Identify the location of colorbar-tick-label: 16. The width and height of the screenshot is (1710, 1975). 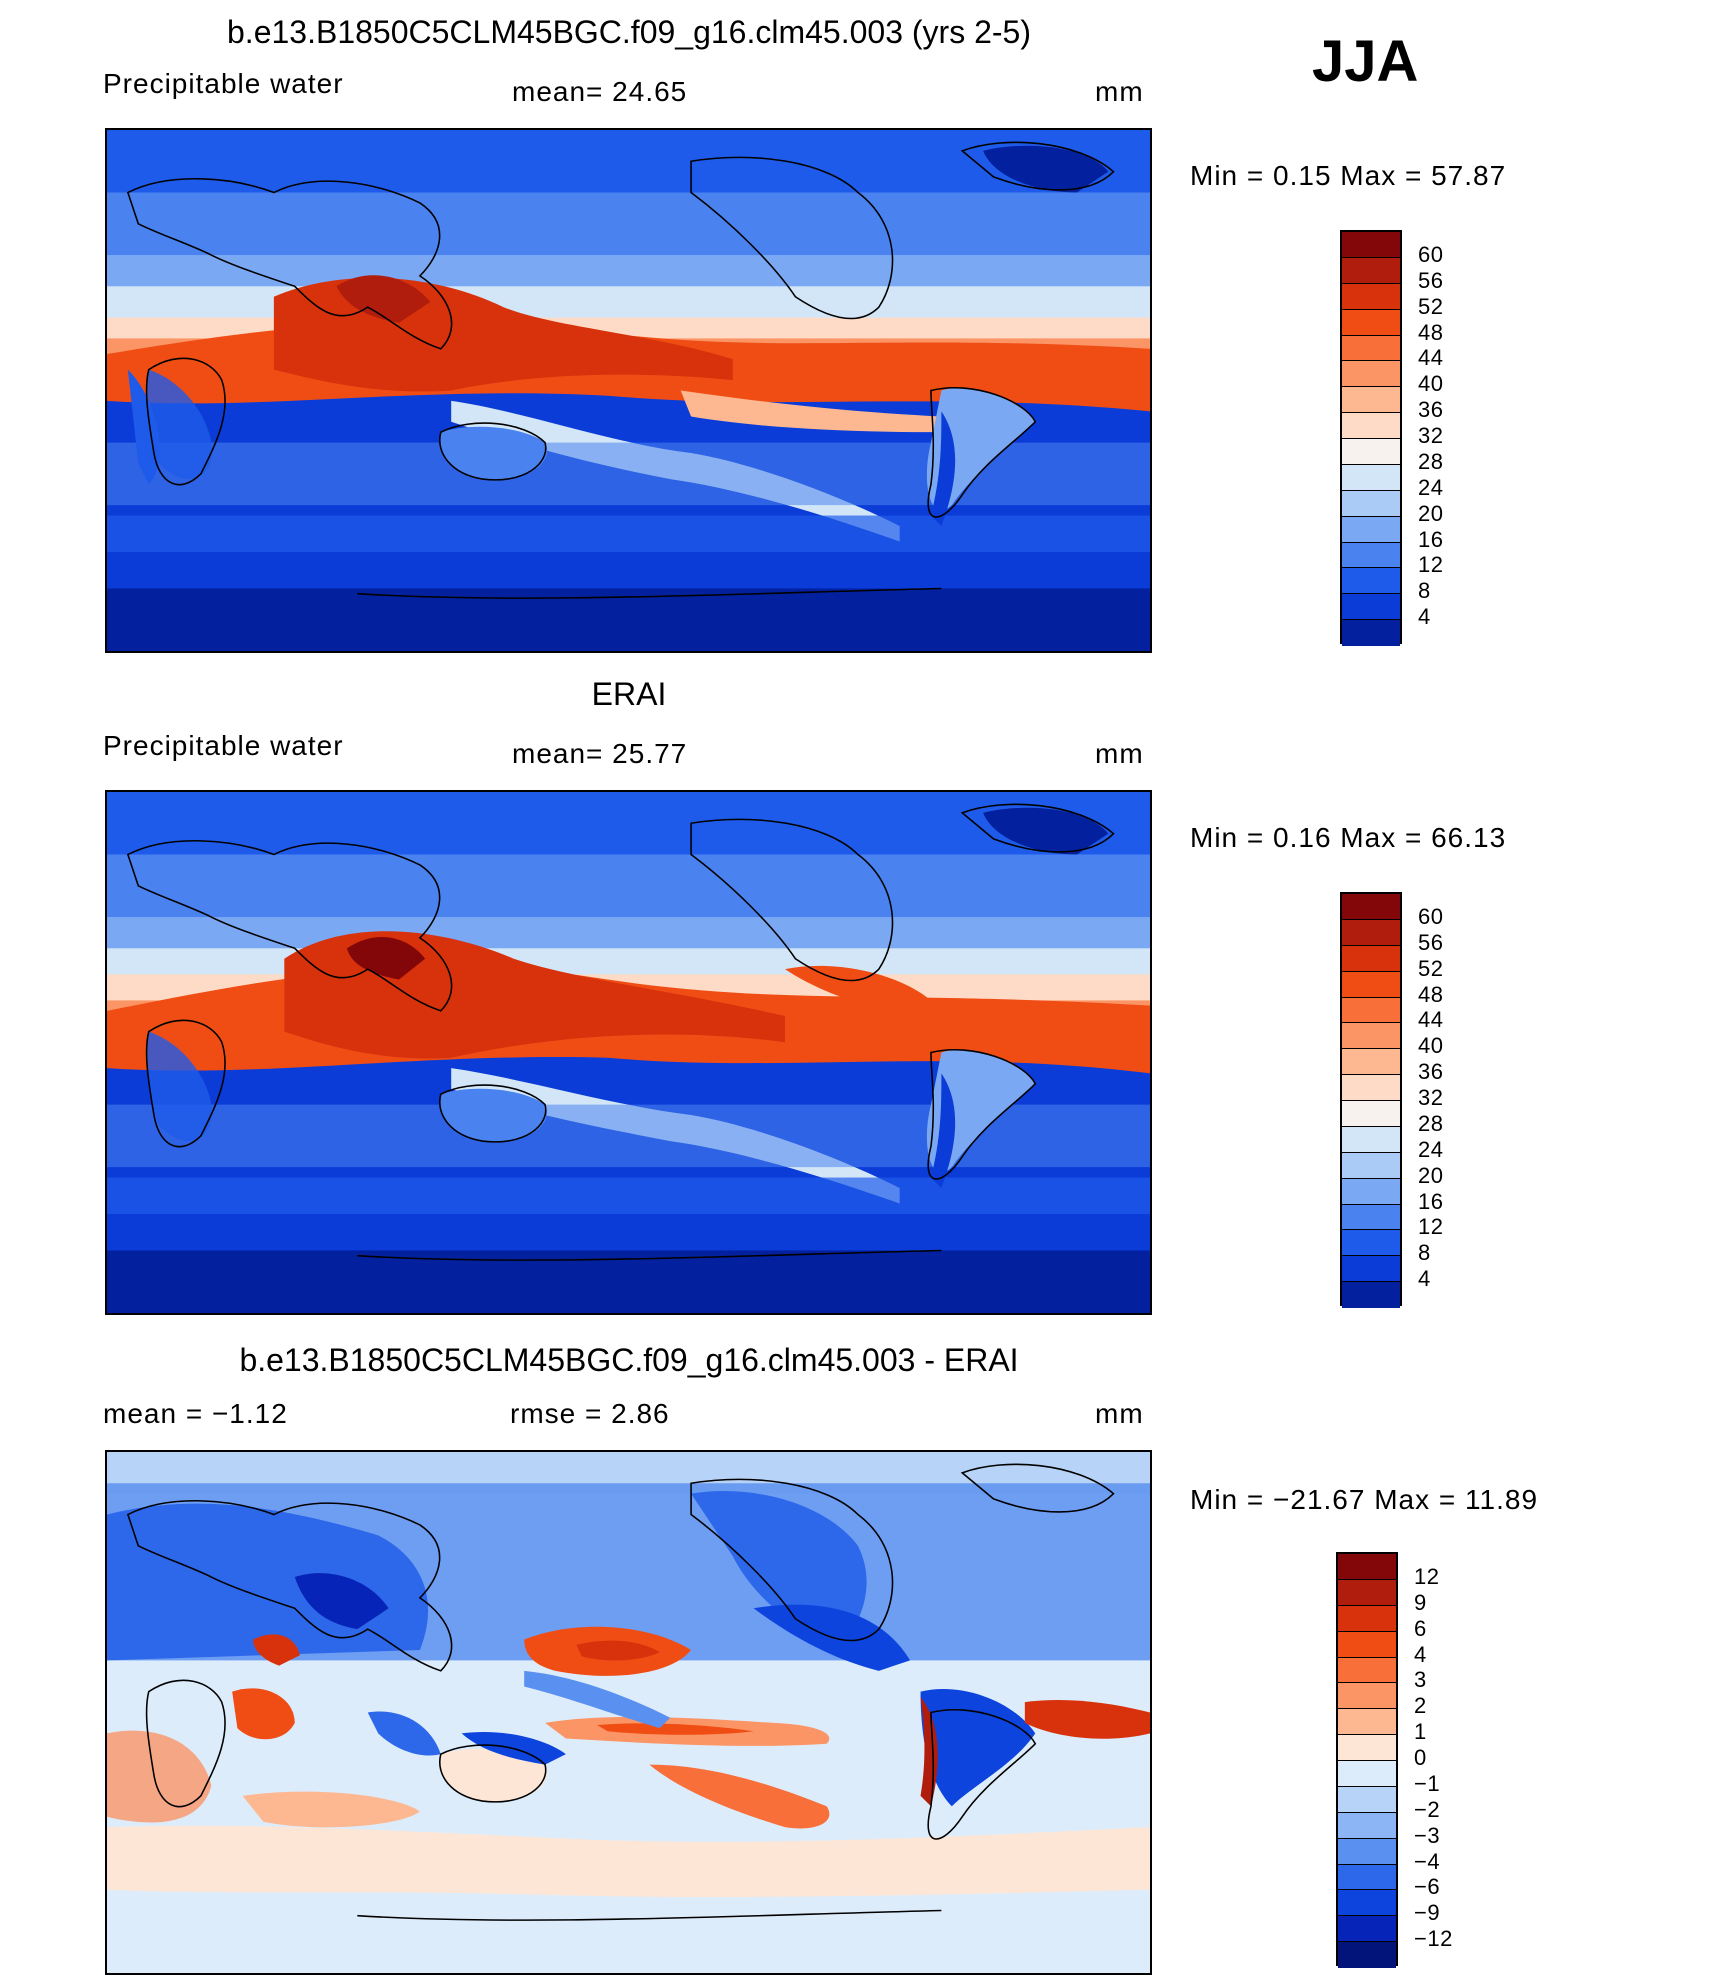
(1431, 1201).